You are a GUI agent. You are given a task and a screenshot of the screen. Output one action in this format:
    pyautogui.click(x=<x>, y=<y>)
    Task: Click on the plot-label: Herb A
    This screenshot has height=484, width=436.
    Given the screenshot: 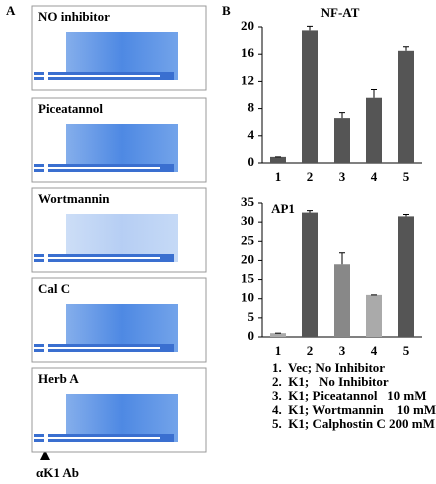 What is the action you would take?
    pyautogui.click(x=58, y=378)
    